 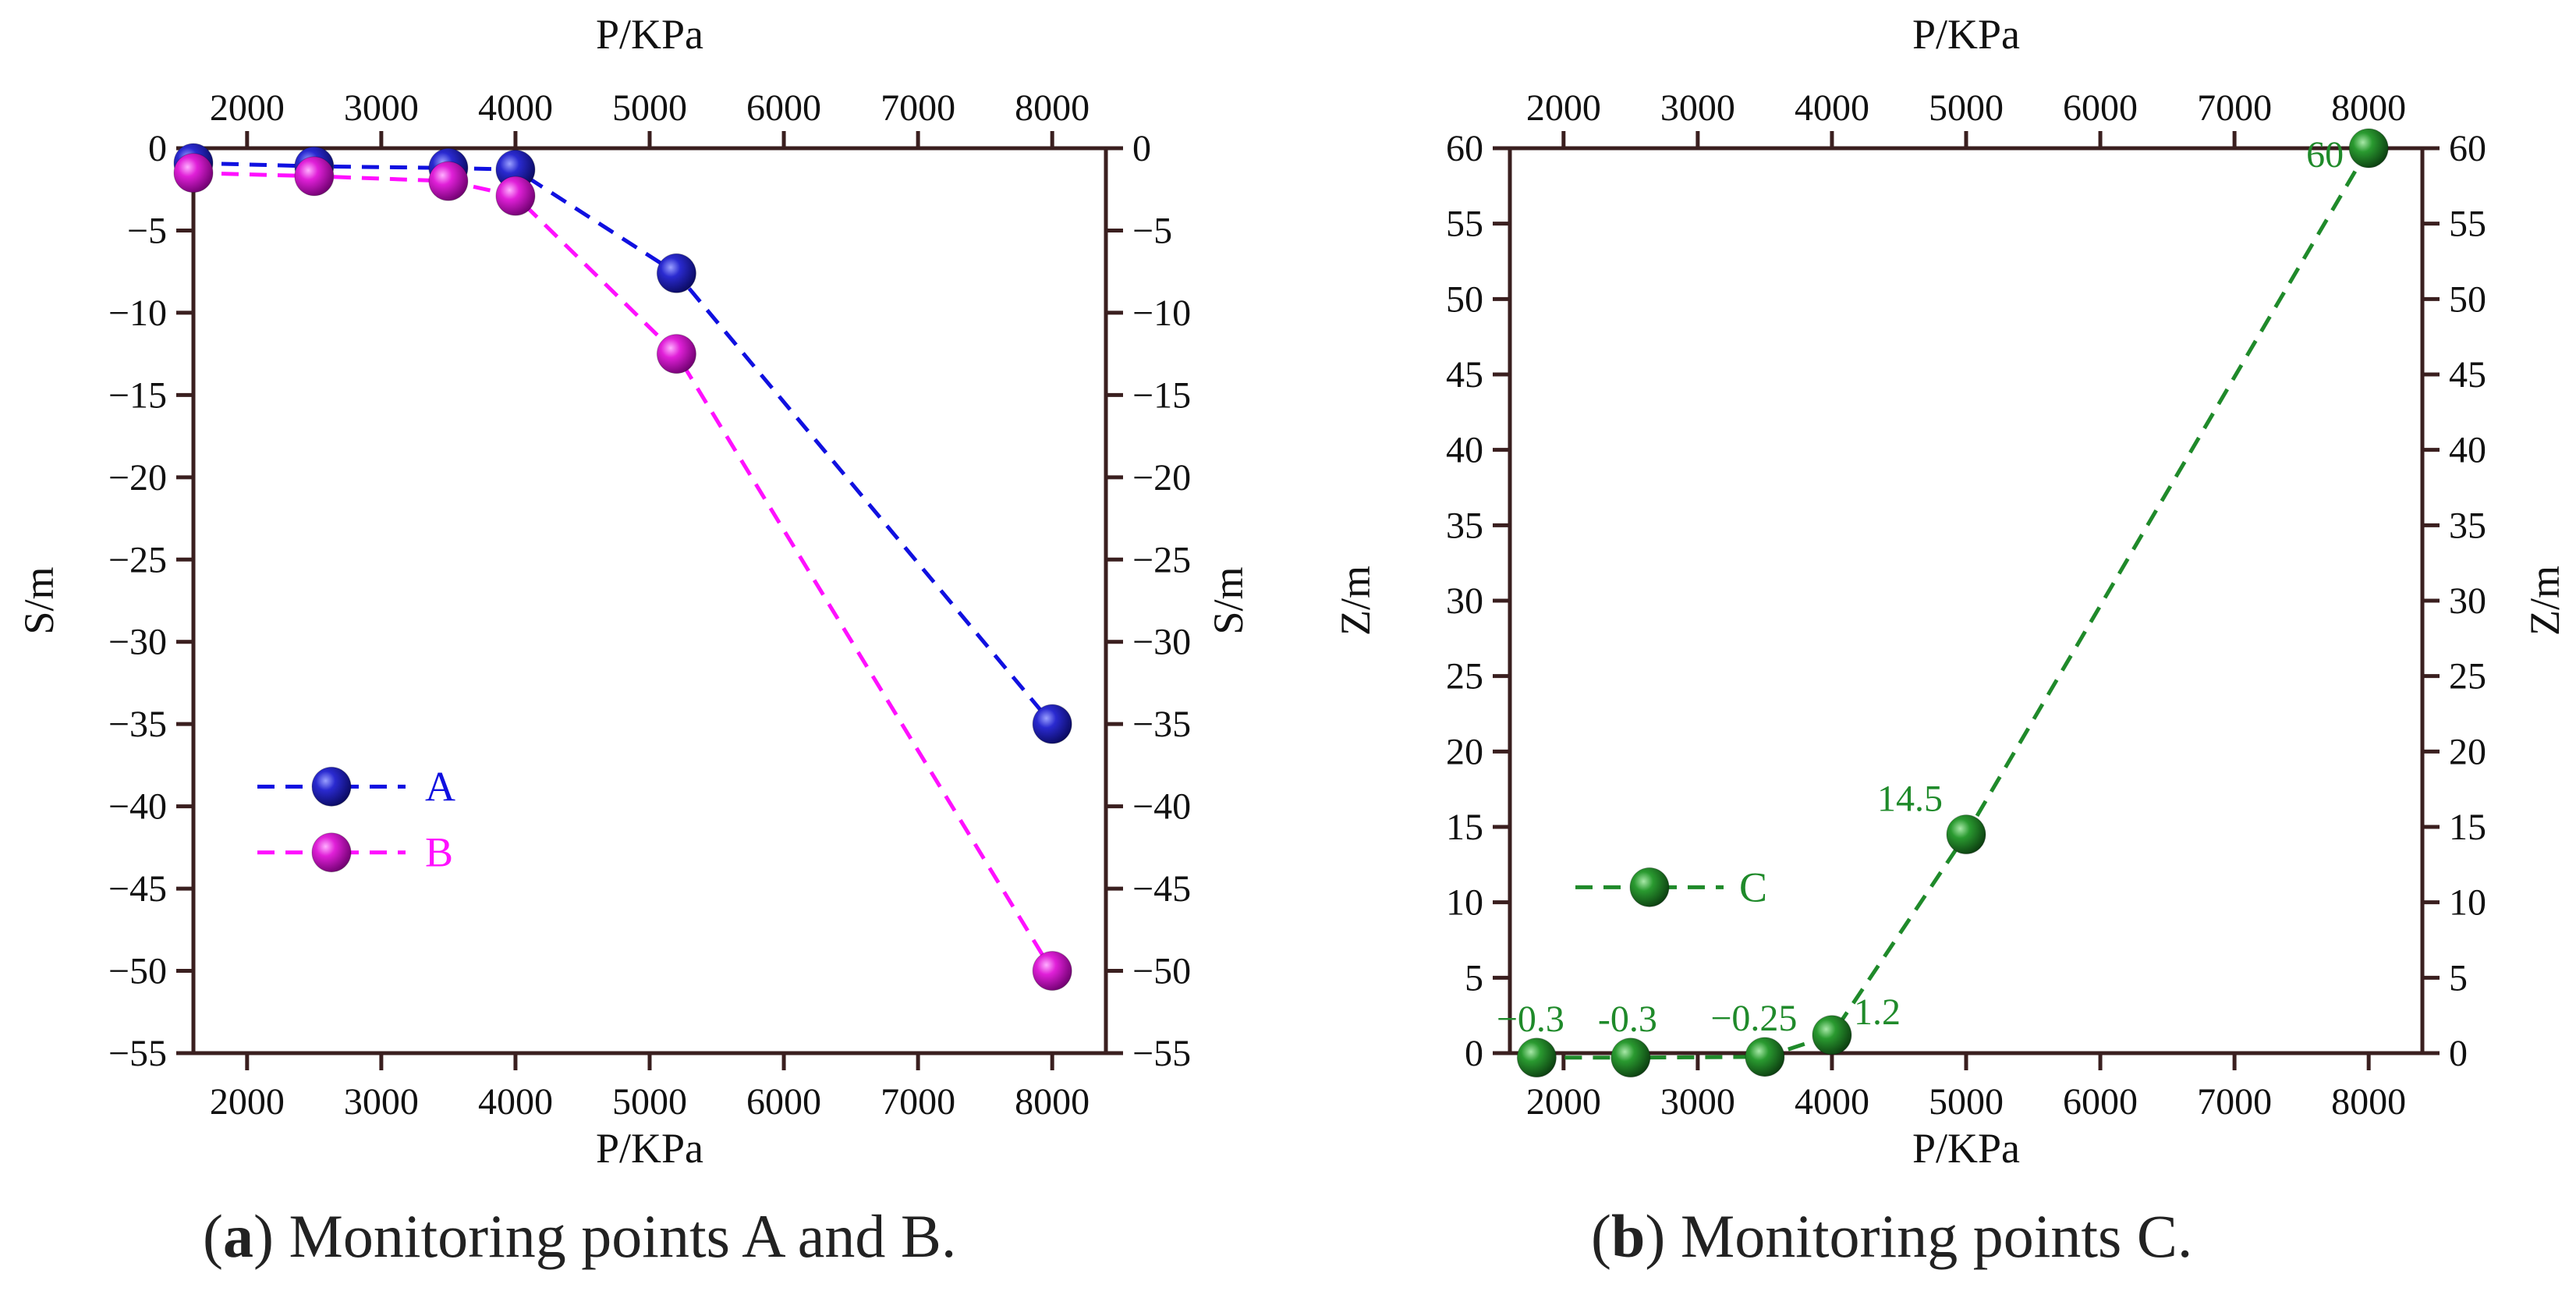 I want to click on y-tick-label-left: 40, so click(x=1464, y=450).